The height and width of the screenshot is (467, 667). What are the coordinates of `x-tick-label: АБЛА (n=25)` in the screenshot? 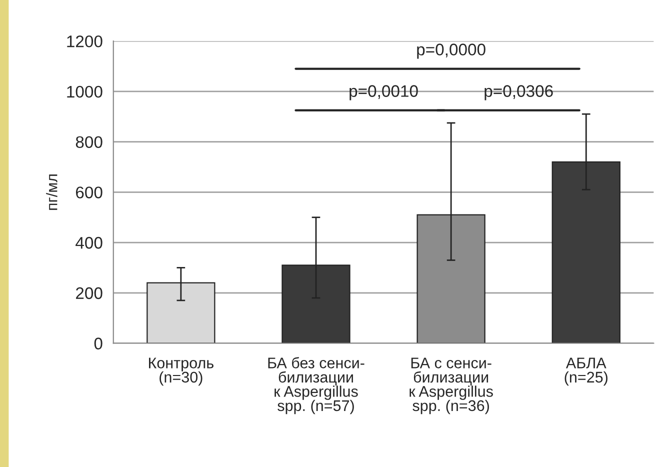 It's located at (586, 372).